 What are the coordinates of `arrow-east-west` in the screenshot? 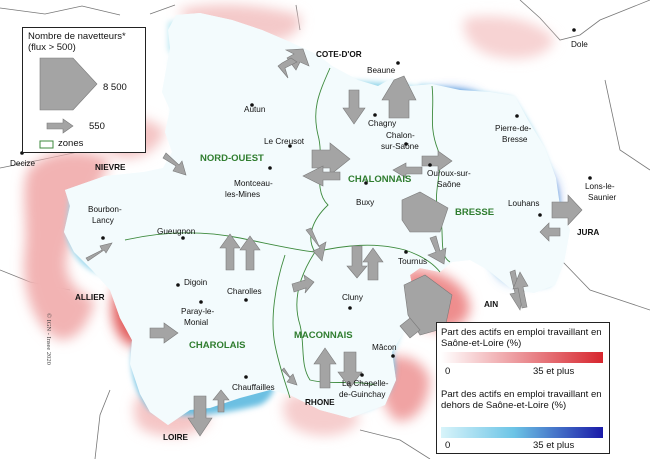 It's located at (407, 170).